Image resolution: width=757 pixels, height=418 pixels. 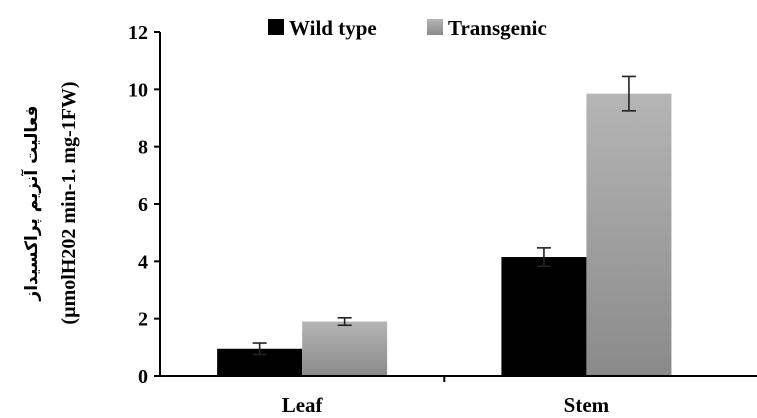 What do you see at coordinates (143, 320) in the screenshot?
I see `y-tick-label: 2` at bounding box center [143, 320].